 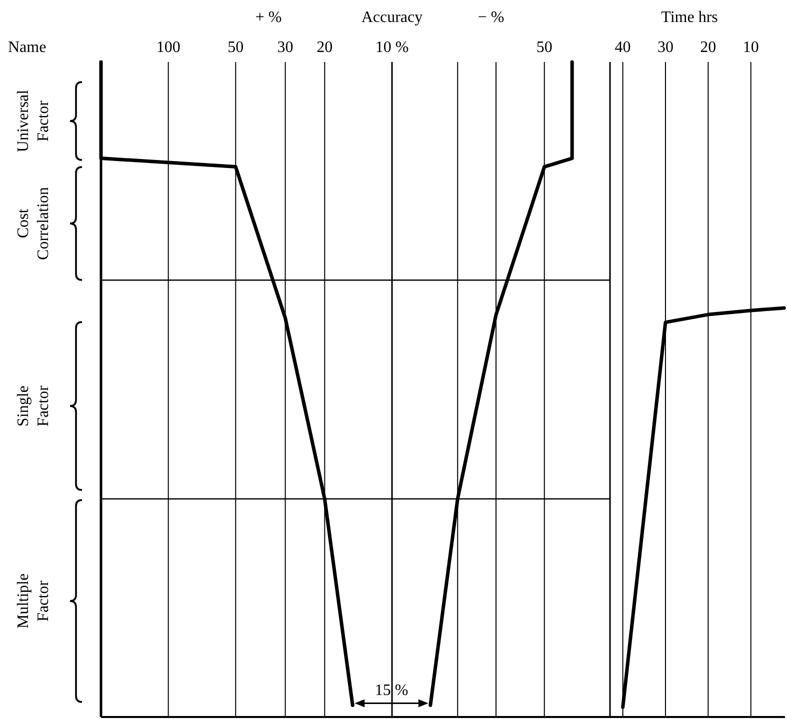 I want to click on text: Cost Correlation, so click(x=33, y=223).